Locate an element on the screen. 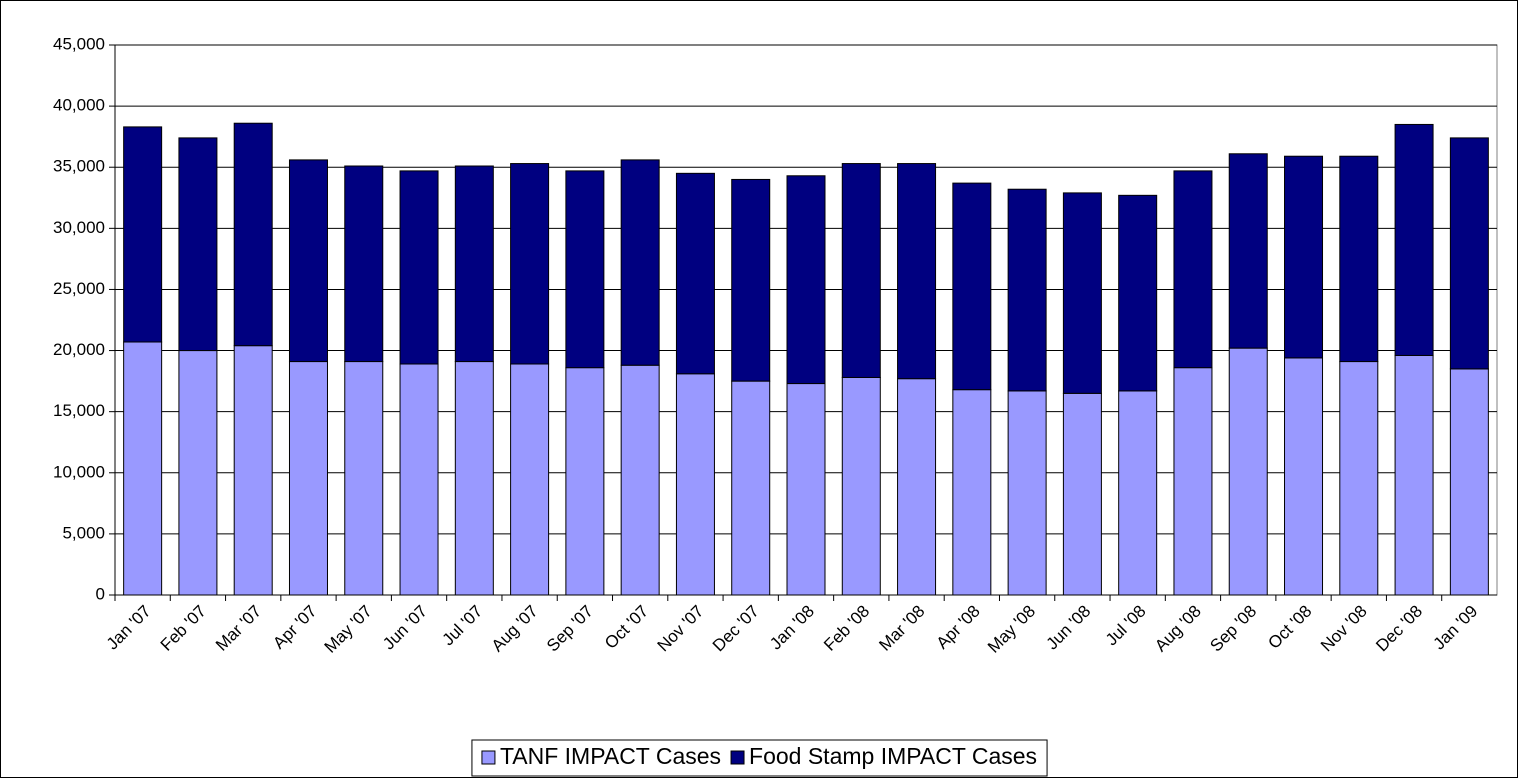 The height and width of the screenshot is (779, 1519). legend: TANF IMPACT Cases Food Stamp IMPACT Cases is located at coordinates (759, 758).